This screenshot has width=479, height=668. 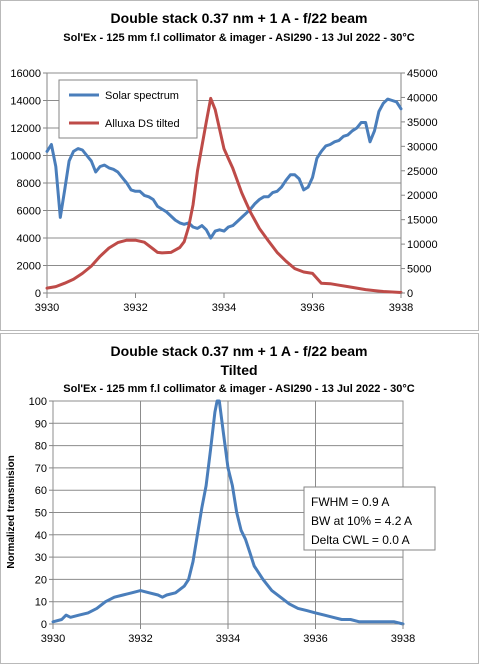 What do you see at coordinates (41, 491) in the screenshot?
I see `bottom-ytick-label-60: 60` at bounding box center [41, 491].